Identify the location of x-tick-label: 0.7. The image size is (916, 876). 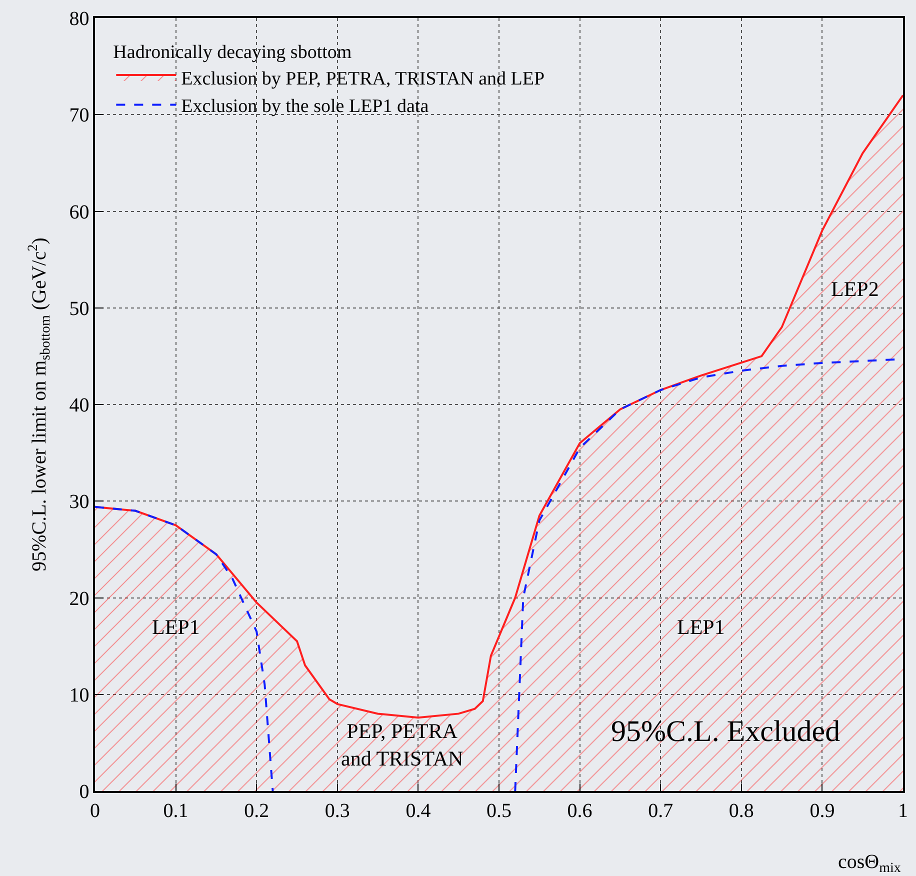
(661, 811).